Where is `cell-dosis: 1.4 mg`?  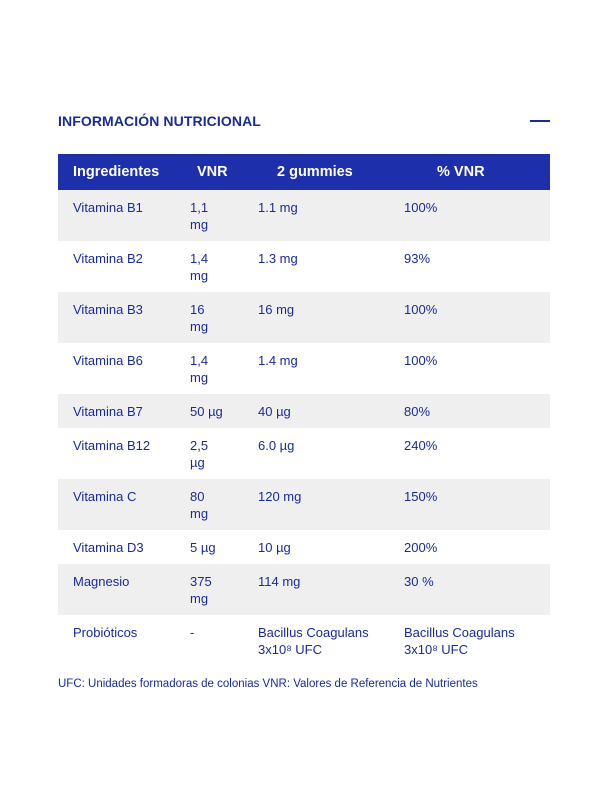
cell-dosis: 1.4 mg is located at coordinates (326, 368).